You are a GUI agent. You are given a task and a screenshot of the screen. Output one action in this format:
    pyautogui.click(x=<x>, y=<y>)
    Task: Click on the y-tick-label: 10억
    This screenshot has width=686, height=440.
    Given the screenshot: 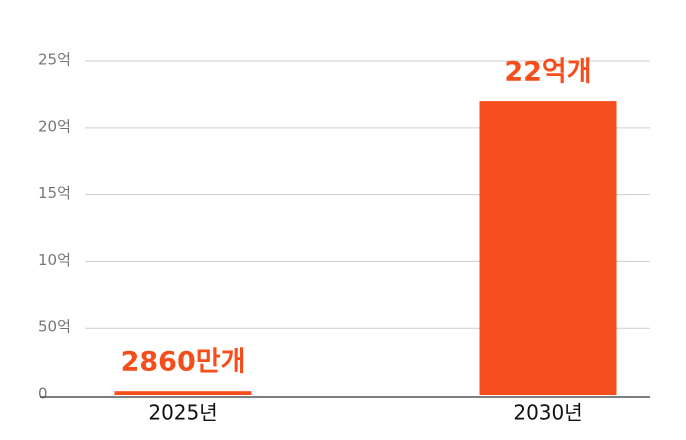 What is the action you would take?
    pyautogui.click(x=54, y=260)
    